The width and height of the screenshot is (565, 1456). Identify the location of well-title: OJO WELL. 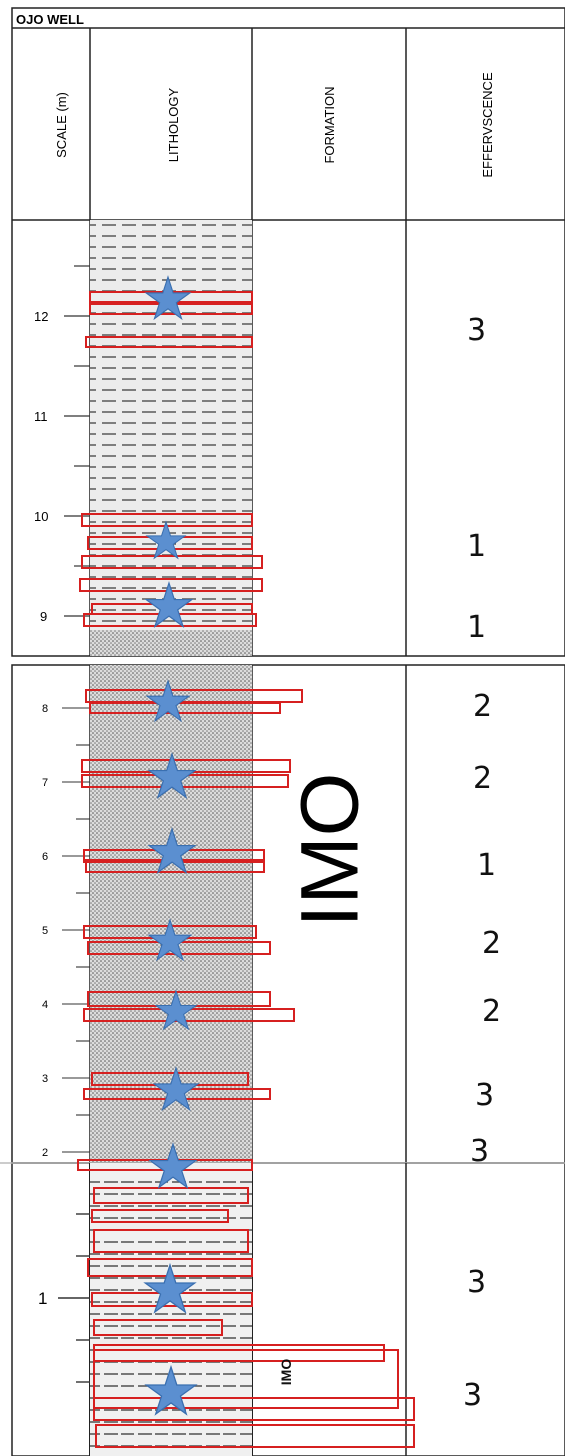
(50, 19).